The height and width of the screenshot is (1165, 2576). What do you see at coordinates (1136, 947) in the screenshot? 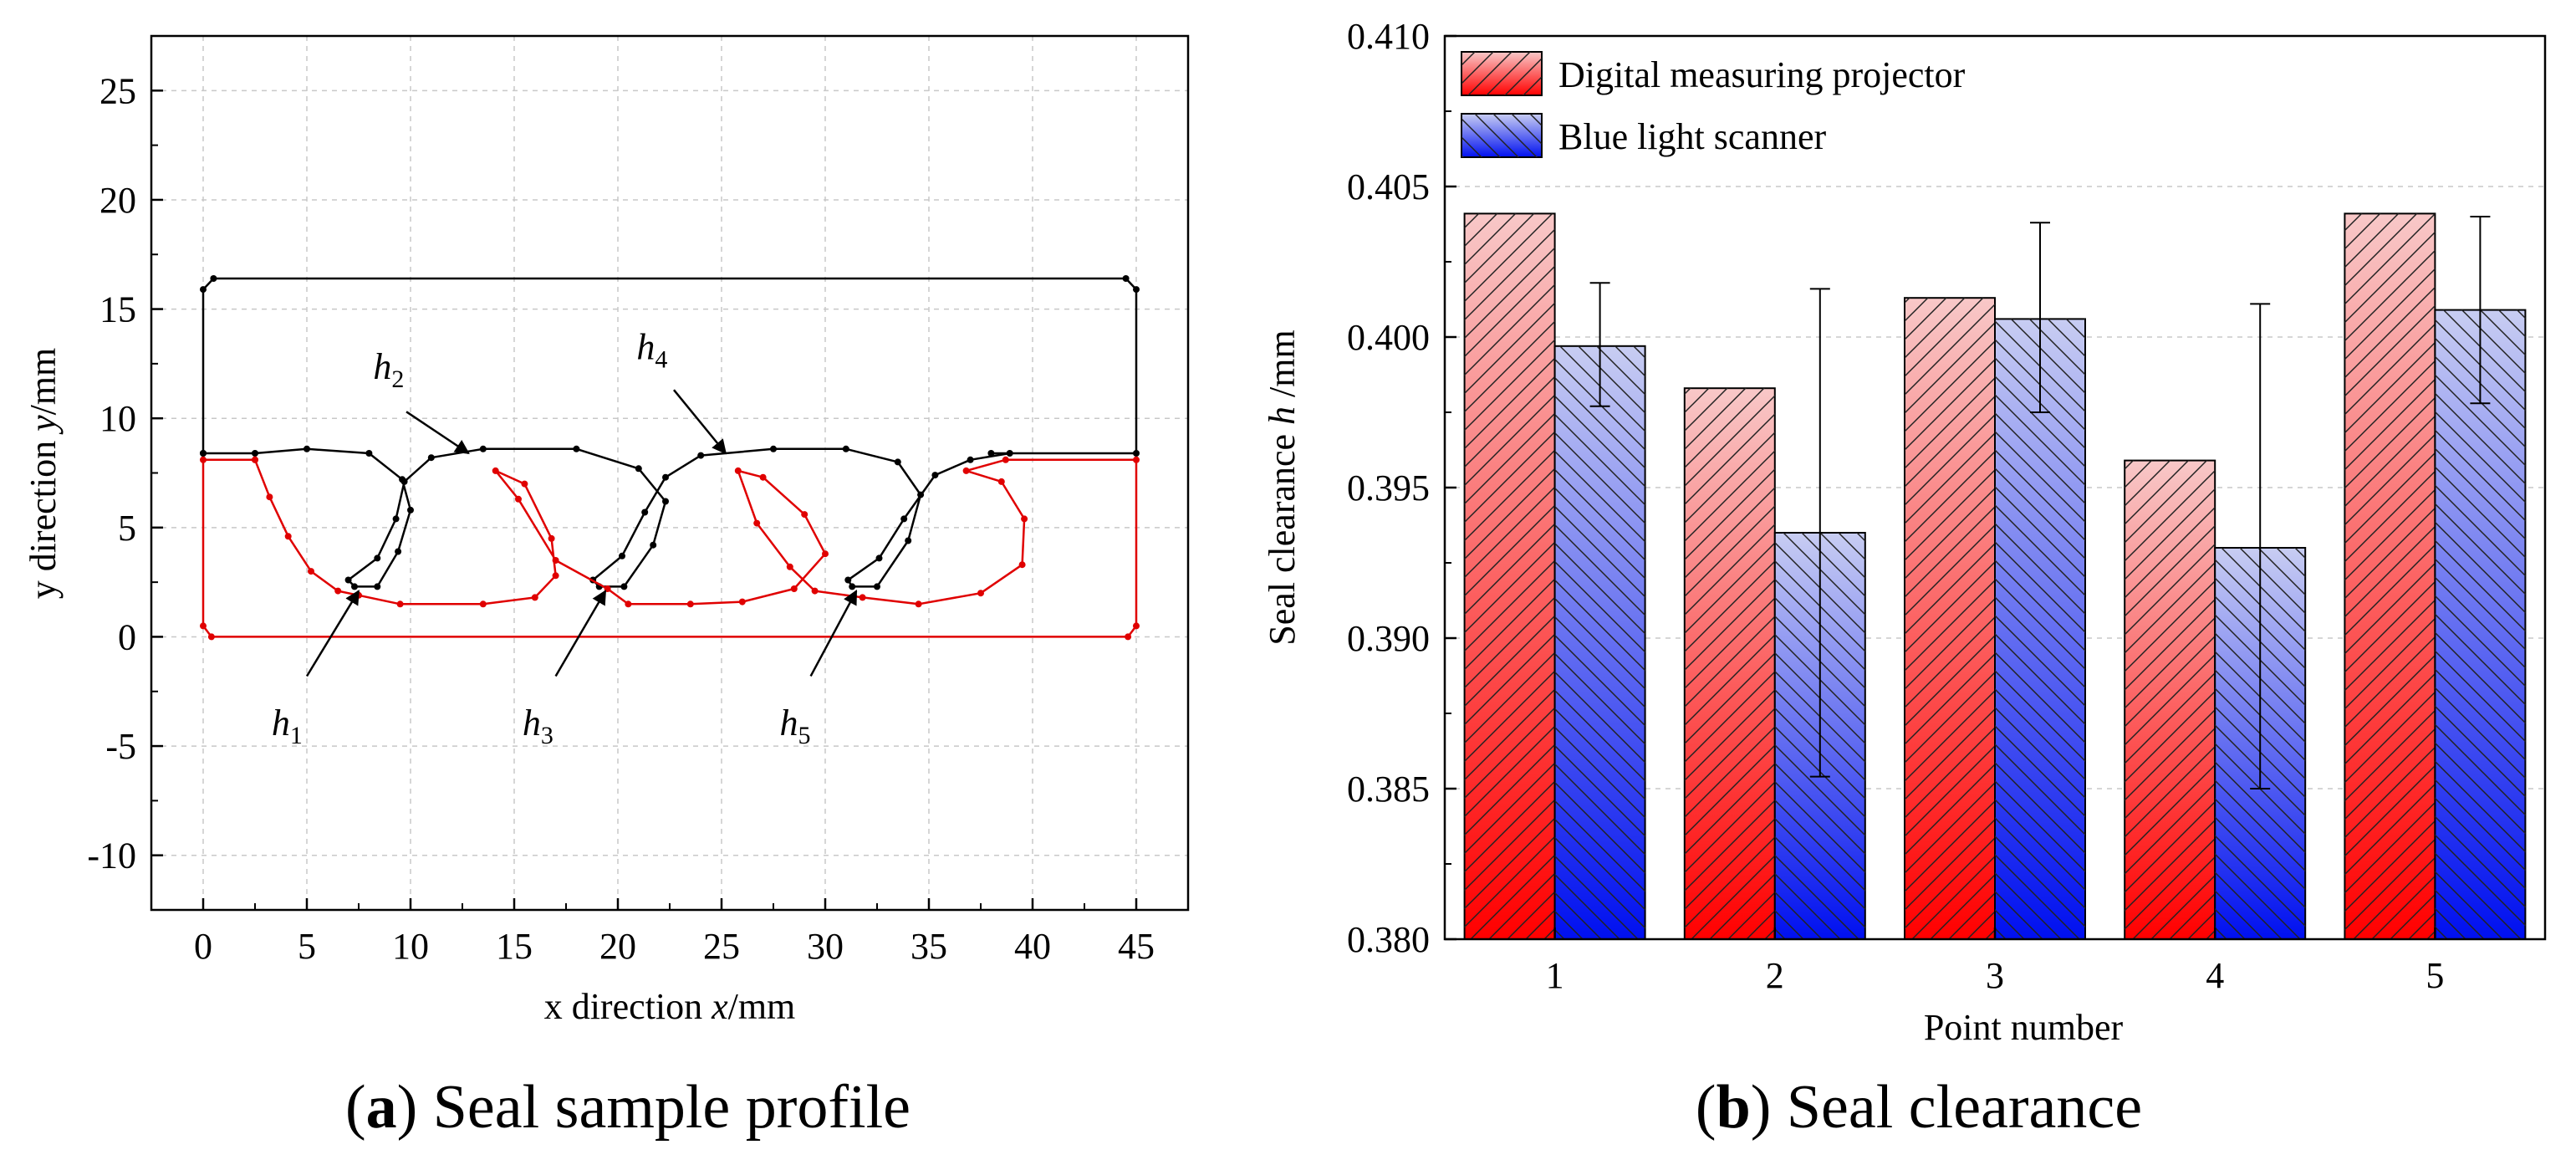
I see `x-tick-label: 45` at bounding box center [1136, 947].